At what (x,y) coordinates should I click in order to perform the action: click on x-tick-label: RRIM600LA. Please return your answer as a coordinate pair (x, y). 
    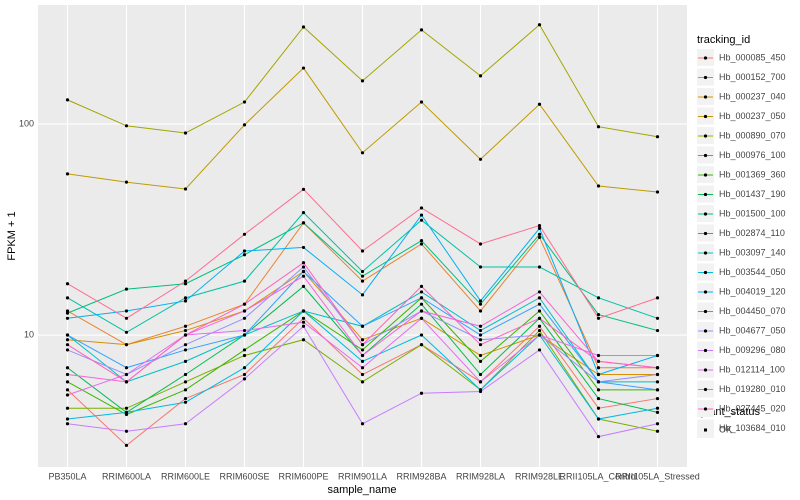
    Looking at the image, I should click on (126, 476).